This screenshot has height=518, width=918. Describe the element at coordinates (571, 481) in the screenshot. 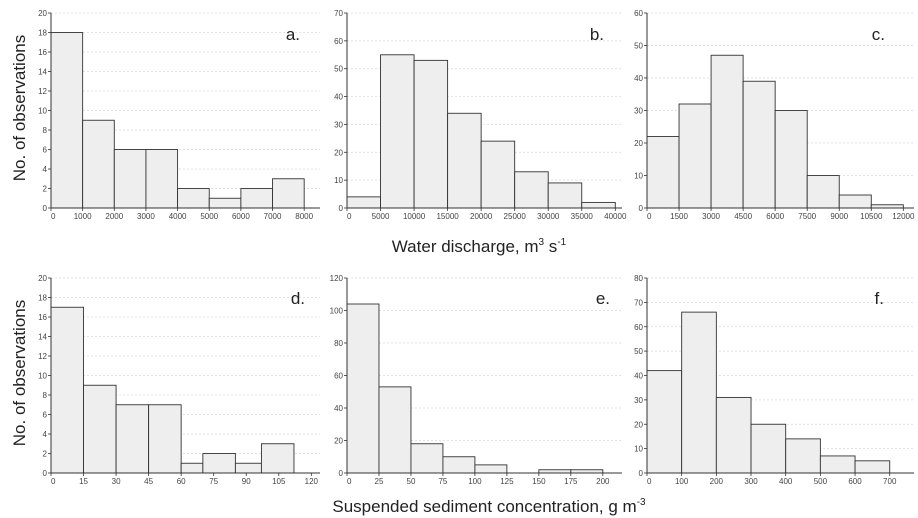

I see `x-tick-label: 175` at that location.